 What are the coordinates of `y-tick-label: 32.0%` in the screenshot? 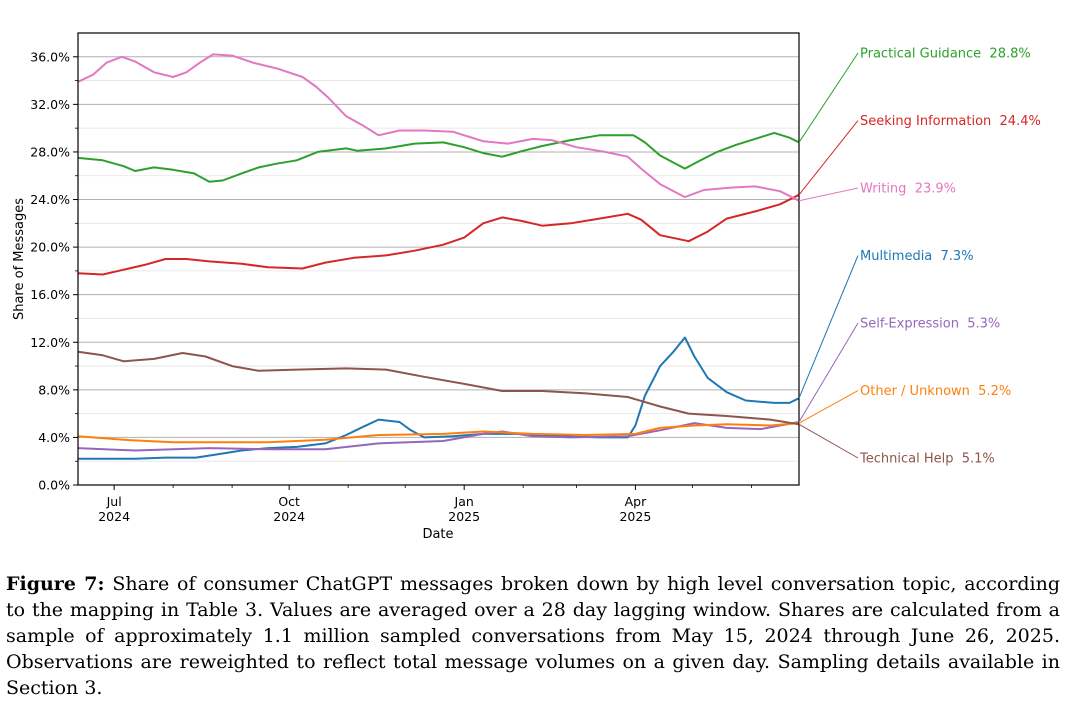 It's located at (50, 104).